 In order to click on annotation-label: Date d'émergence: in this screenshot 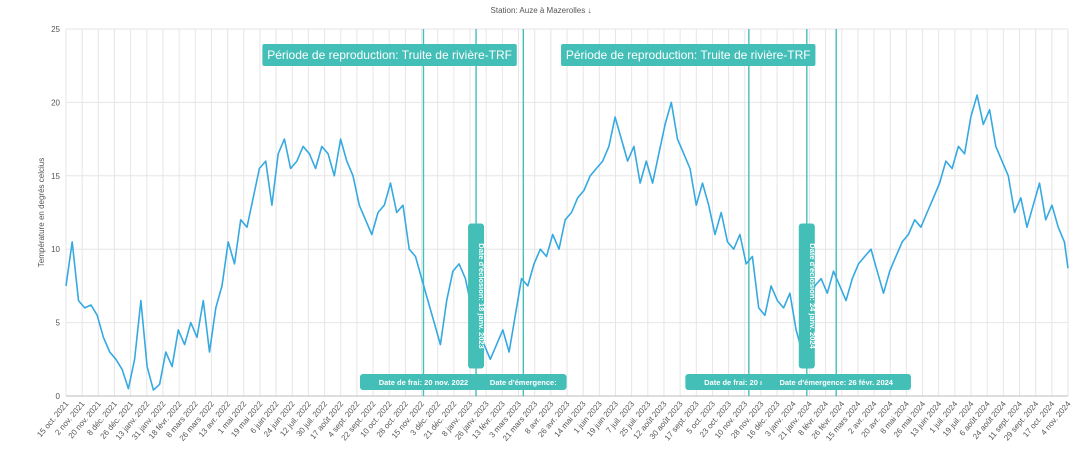, I will do `click(523, 382)`.